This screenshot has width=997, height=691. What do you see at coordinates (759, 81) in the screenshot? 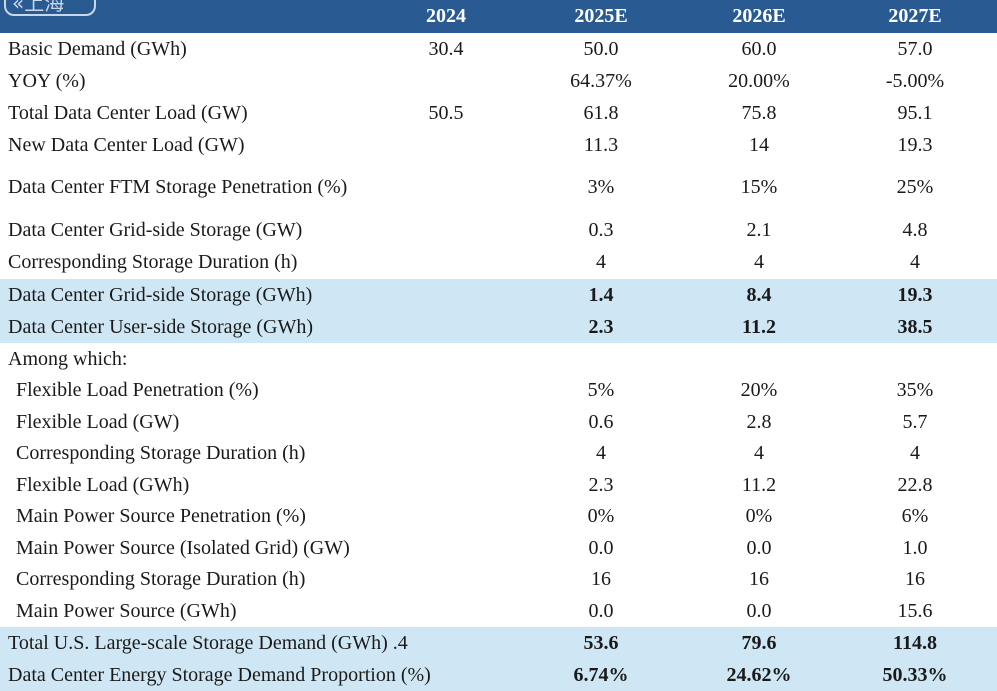
I see `cell-v2026: 20.00%` at bounding box center [759, 81].